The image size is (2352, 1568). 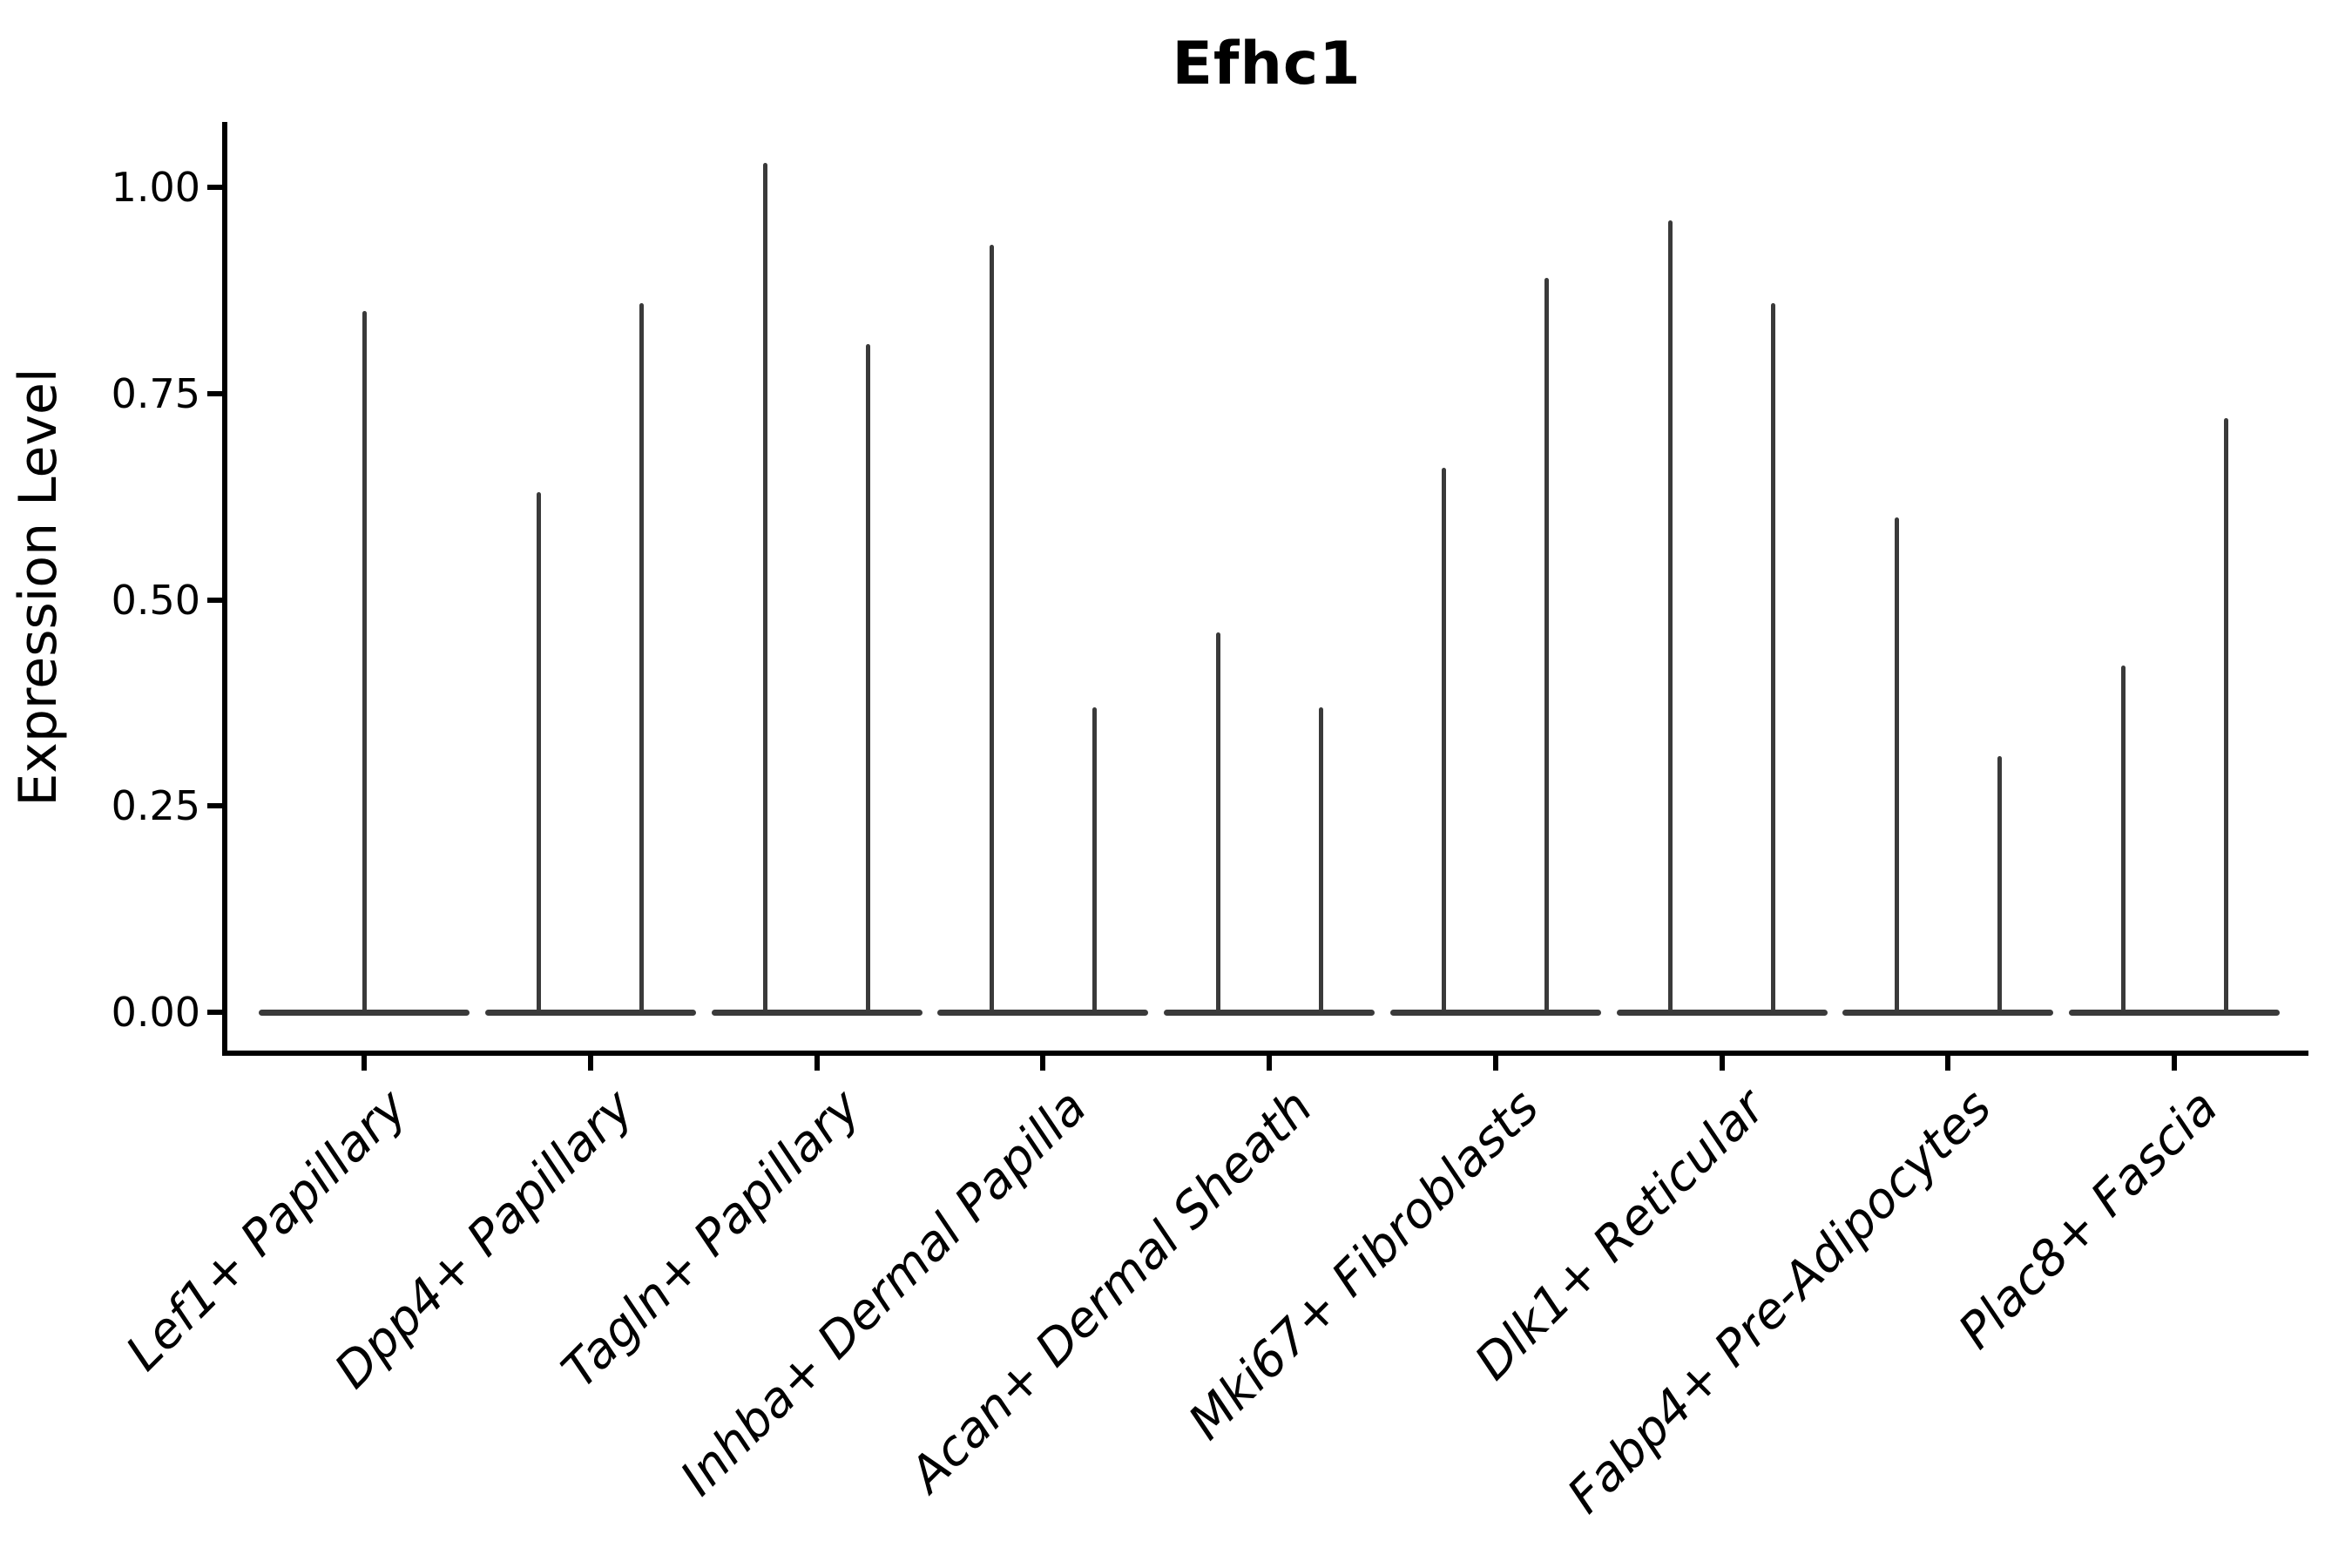 I want to click on x-axis-category-label: Fabp4+ Pre-Adipocytes, so click(x=1780, y=1301).